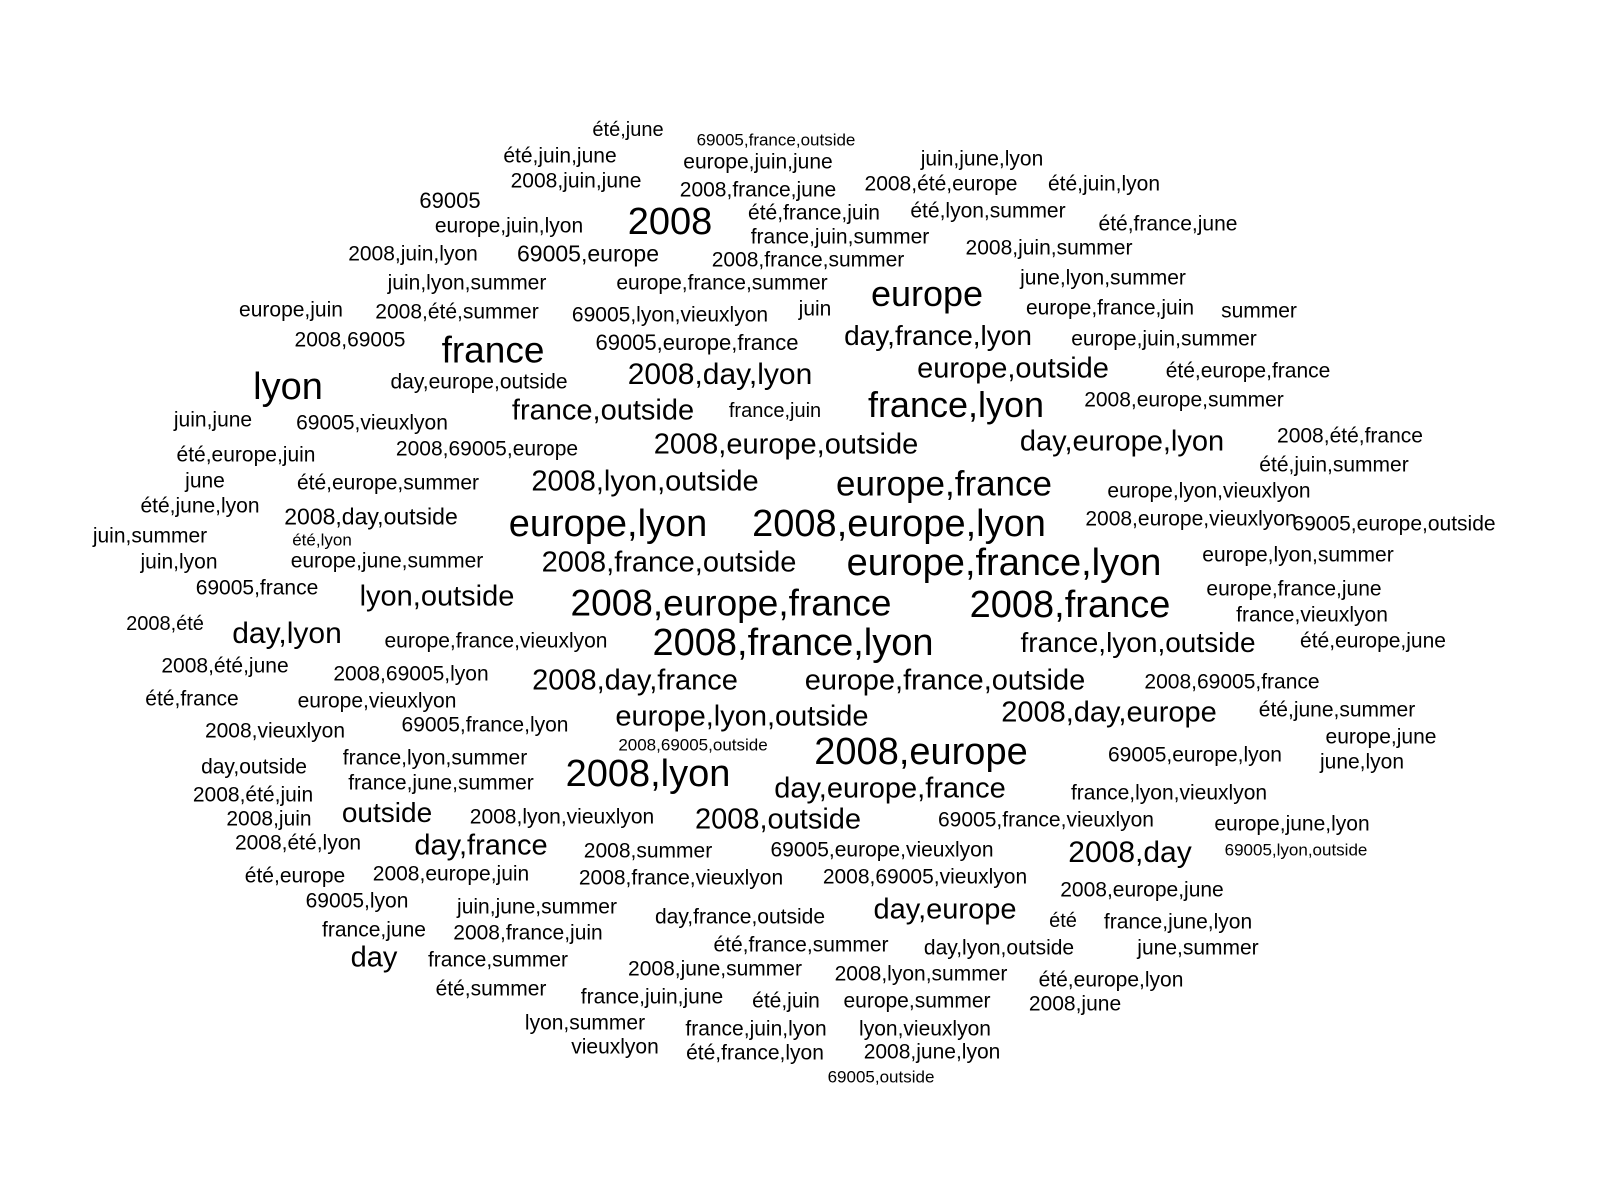  I want to click on cloud-word: 2008,day, so click(1130, 852).